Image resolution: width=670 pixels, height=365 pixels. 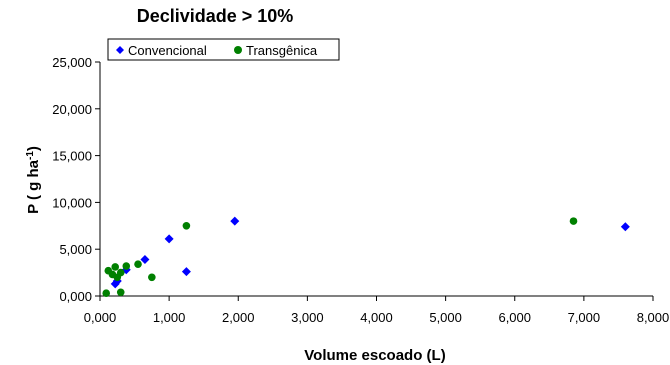 What do you see at coordinates (72, 202) in the screenshot?
I see `y-tick-label: 10,000` at bounding box center [72, 202].